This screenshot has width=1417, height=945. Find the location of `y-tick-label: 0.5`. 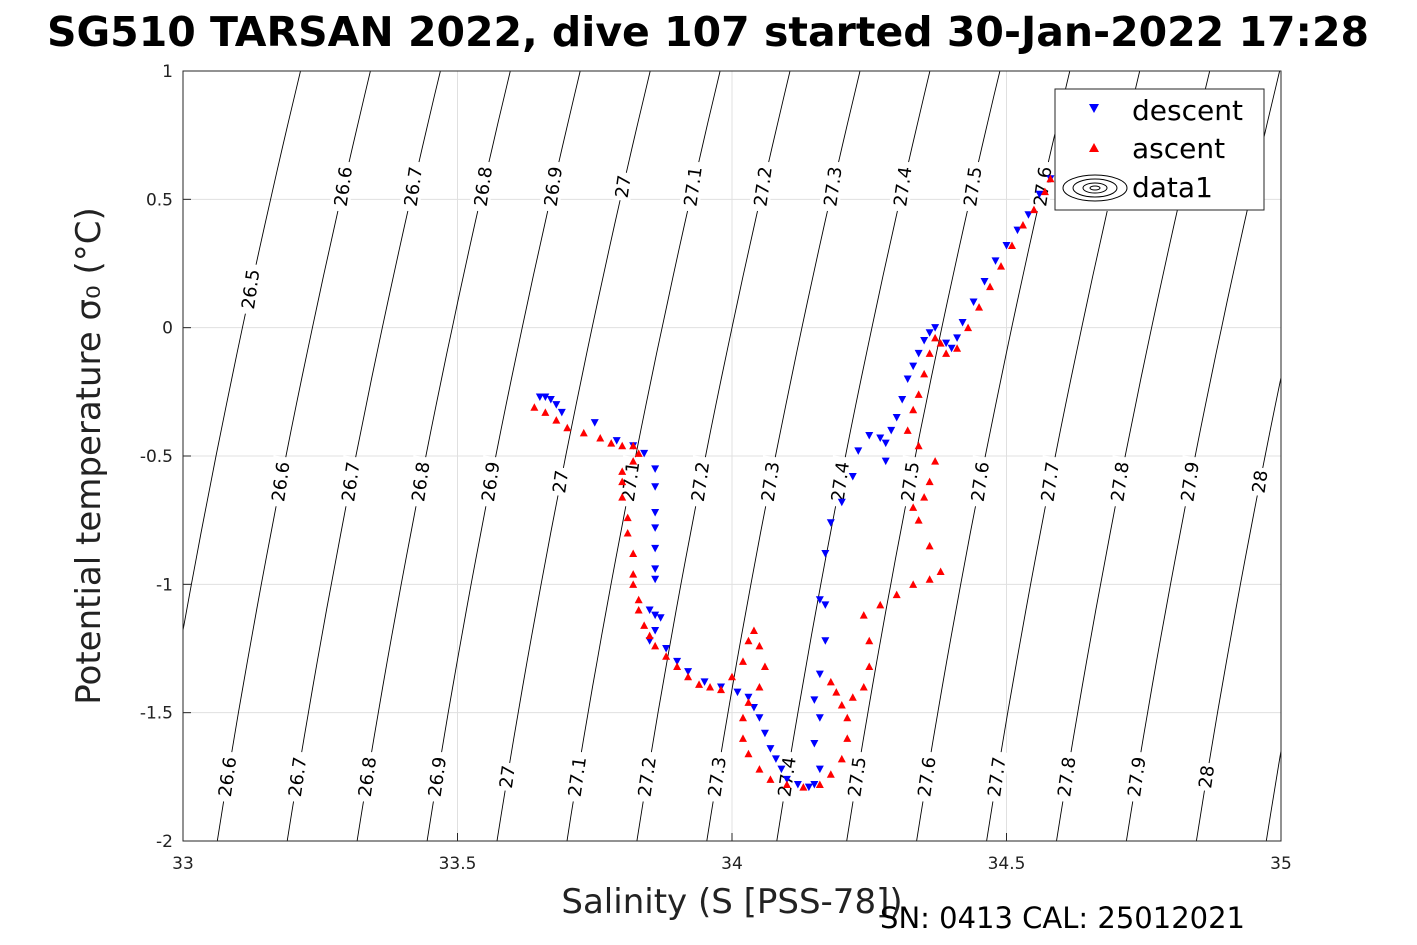

y-tick-label: 0.5 is located at coordinates (159, 200).